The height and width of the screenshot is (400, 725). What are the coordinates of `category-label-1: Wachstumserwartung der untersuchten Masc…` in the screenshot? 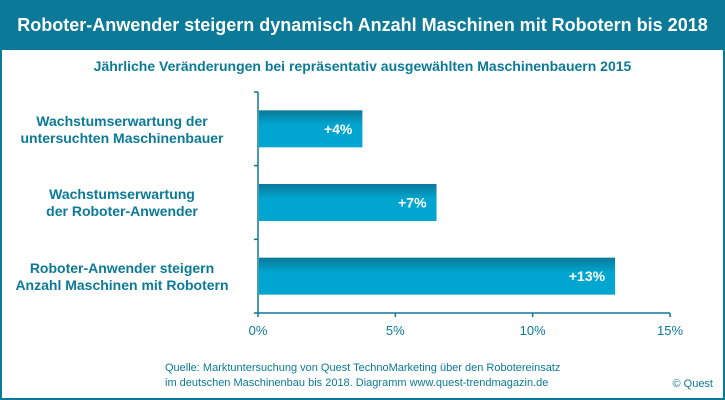 It's located at (123, 130).